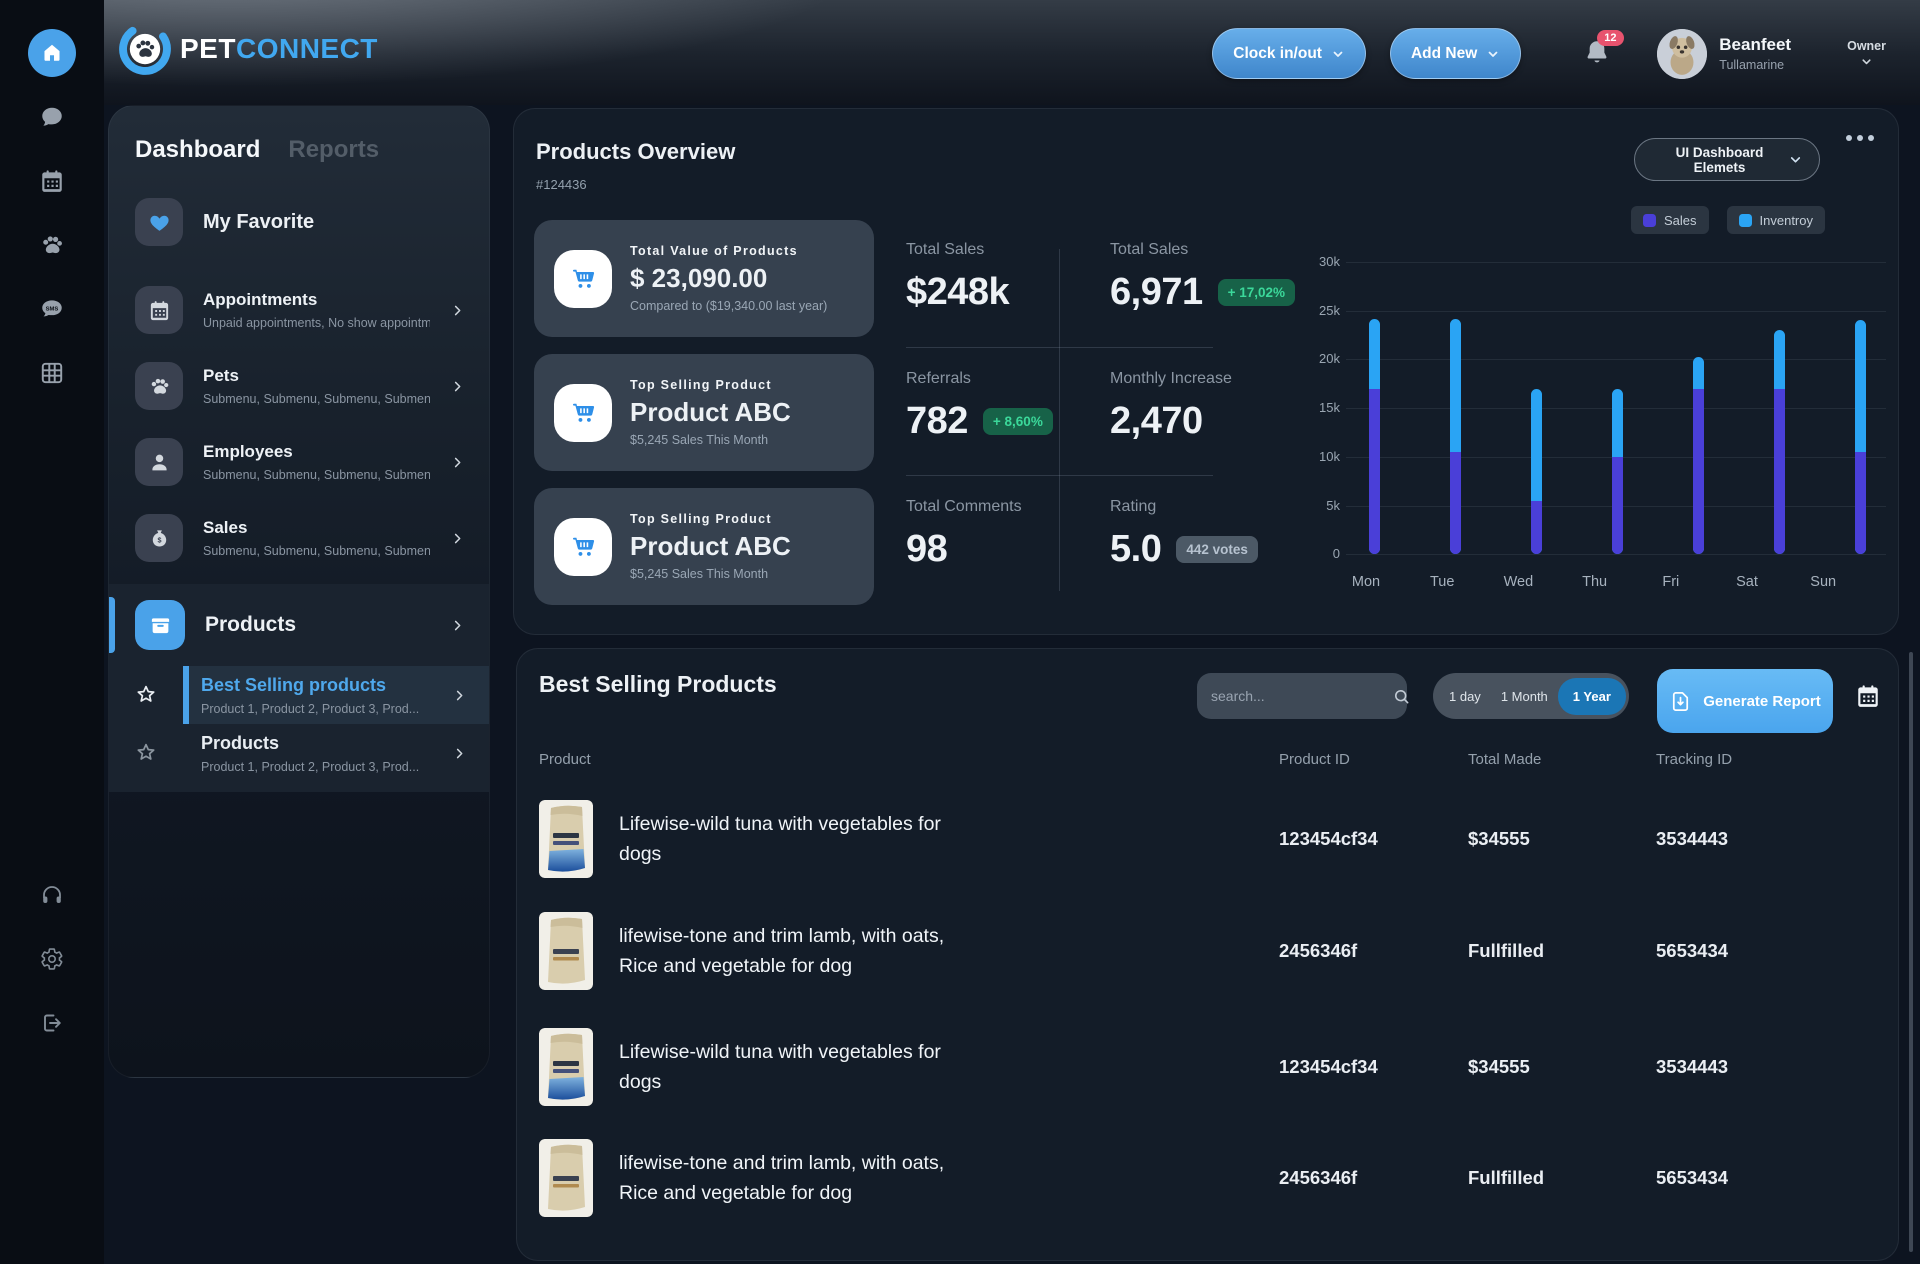  I want to click on cell-product-id: 123454cf34, so click(1328, 1066).